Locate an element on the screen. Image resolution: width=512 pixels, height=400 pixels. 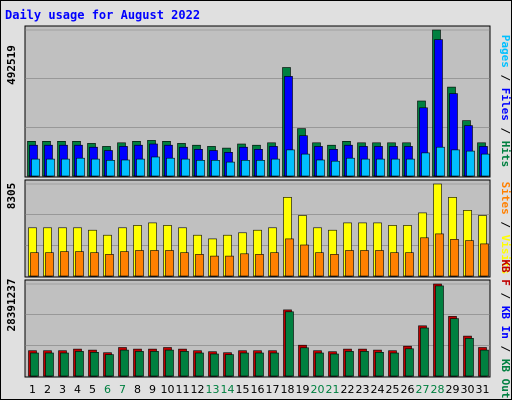
day-label: 7 is located at coordinates (122, 389).